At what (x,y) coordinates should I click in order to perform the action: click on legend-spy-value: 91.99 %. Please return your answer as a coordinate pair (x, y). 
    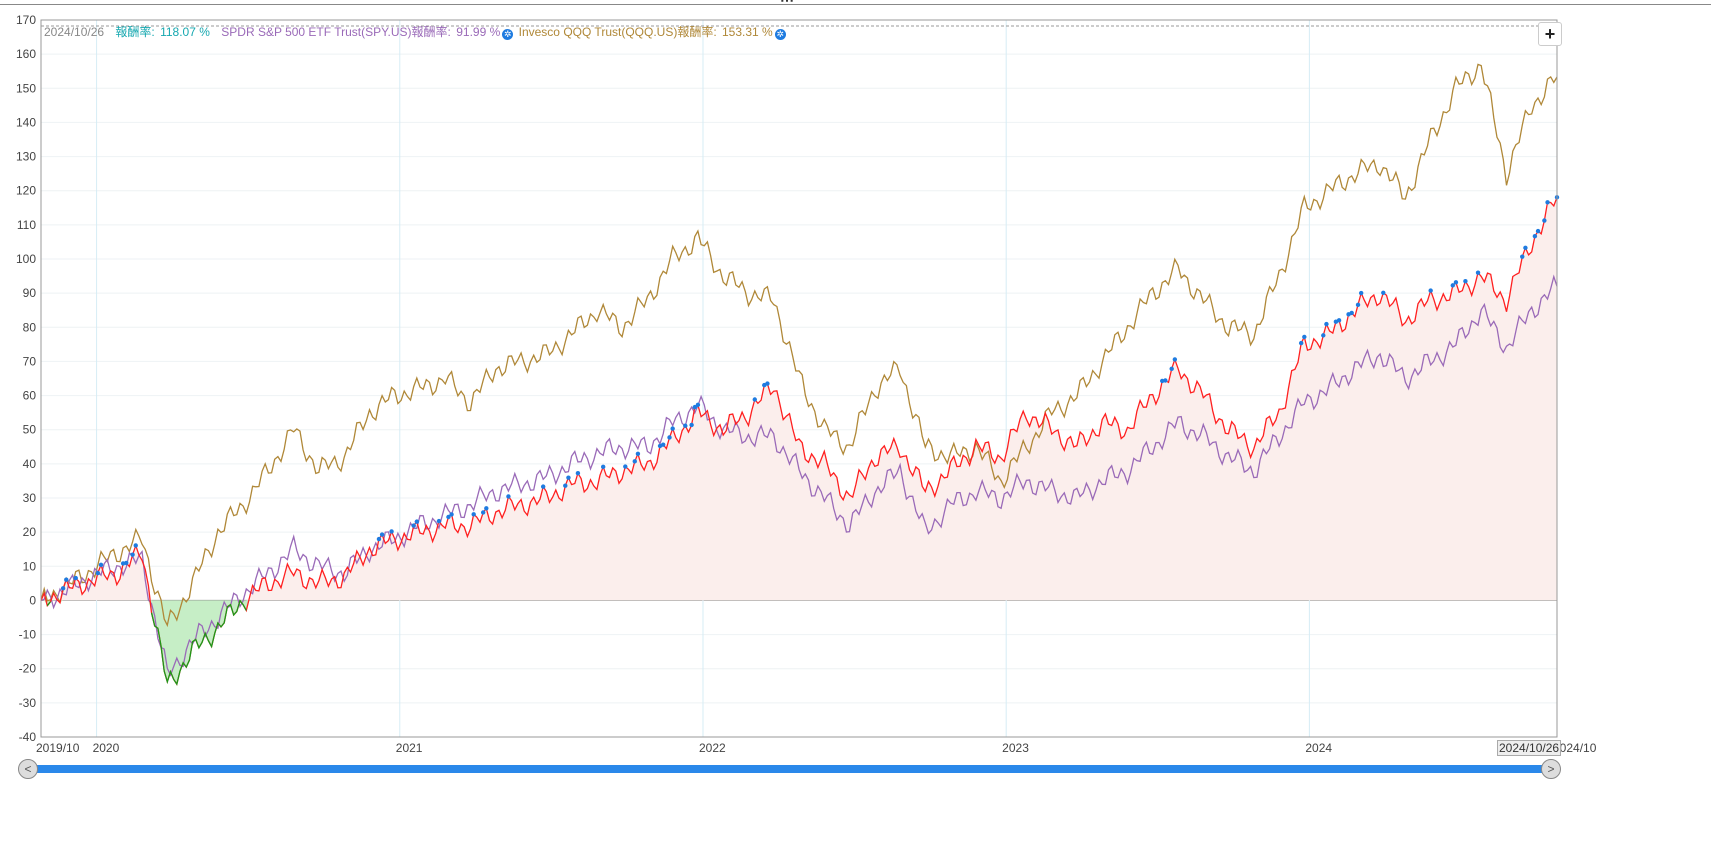
    Looking at the image, I should click on (478, 32).